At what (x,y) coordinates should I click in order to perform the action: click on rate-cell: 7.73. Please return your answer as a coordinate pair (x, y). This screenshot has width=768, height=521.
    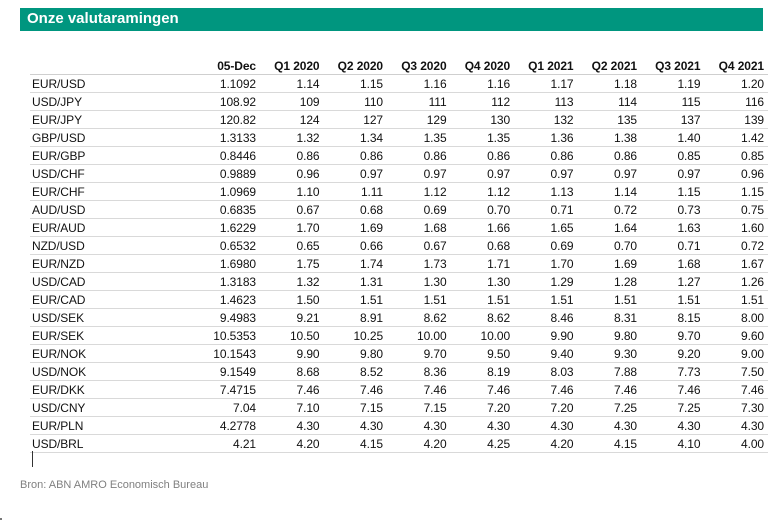
    Looking at the image, I should click on (672, 372).